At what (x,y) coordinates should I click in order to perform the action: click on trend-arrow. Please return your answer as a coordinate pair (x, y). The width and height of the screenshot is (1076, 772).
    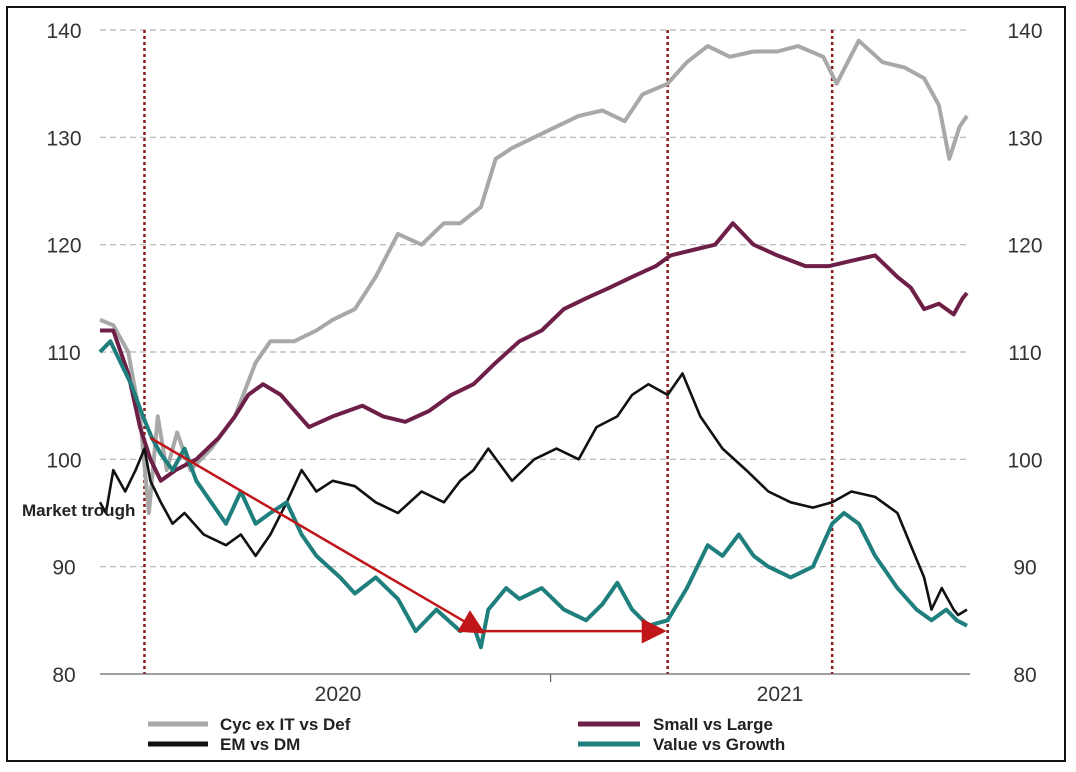
    Looking at the image, I should click on (317, 535).